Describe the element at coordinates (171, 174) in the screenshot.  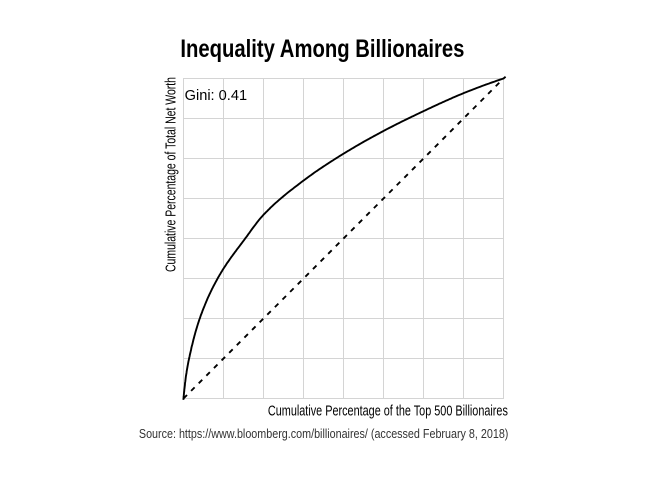
I see `svg-text:Cumulative Percentage of Total: Cumulative Percentage of Total Net Worth` at that location.